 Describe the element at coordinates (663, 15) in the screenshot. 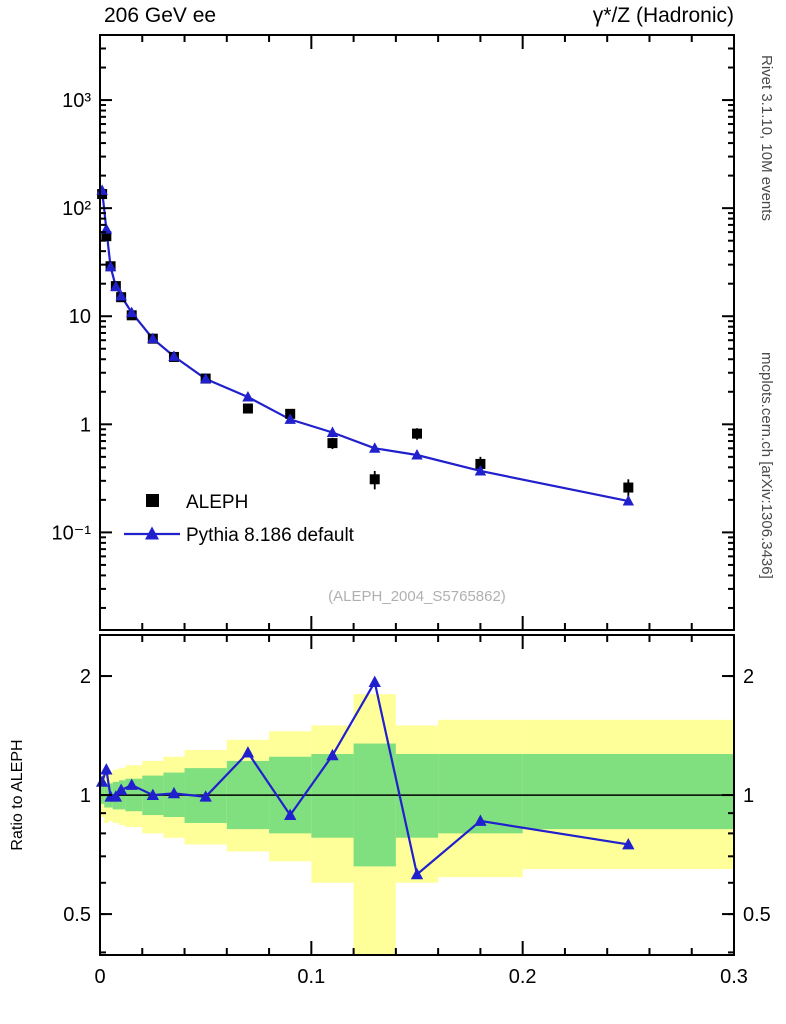

I see `plot-title-right: γ*/Z (Hadronic)` at that location.